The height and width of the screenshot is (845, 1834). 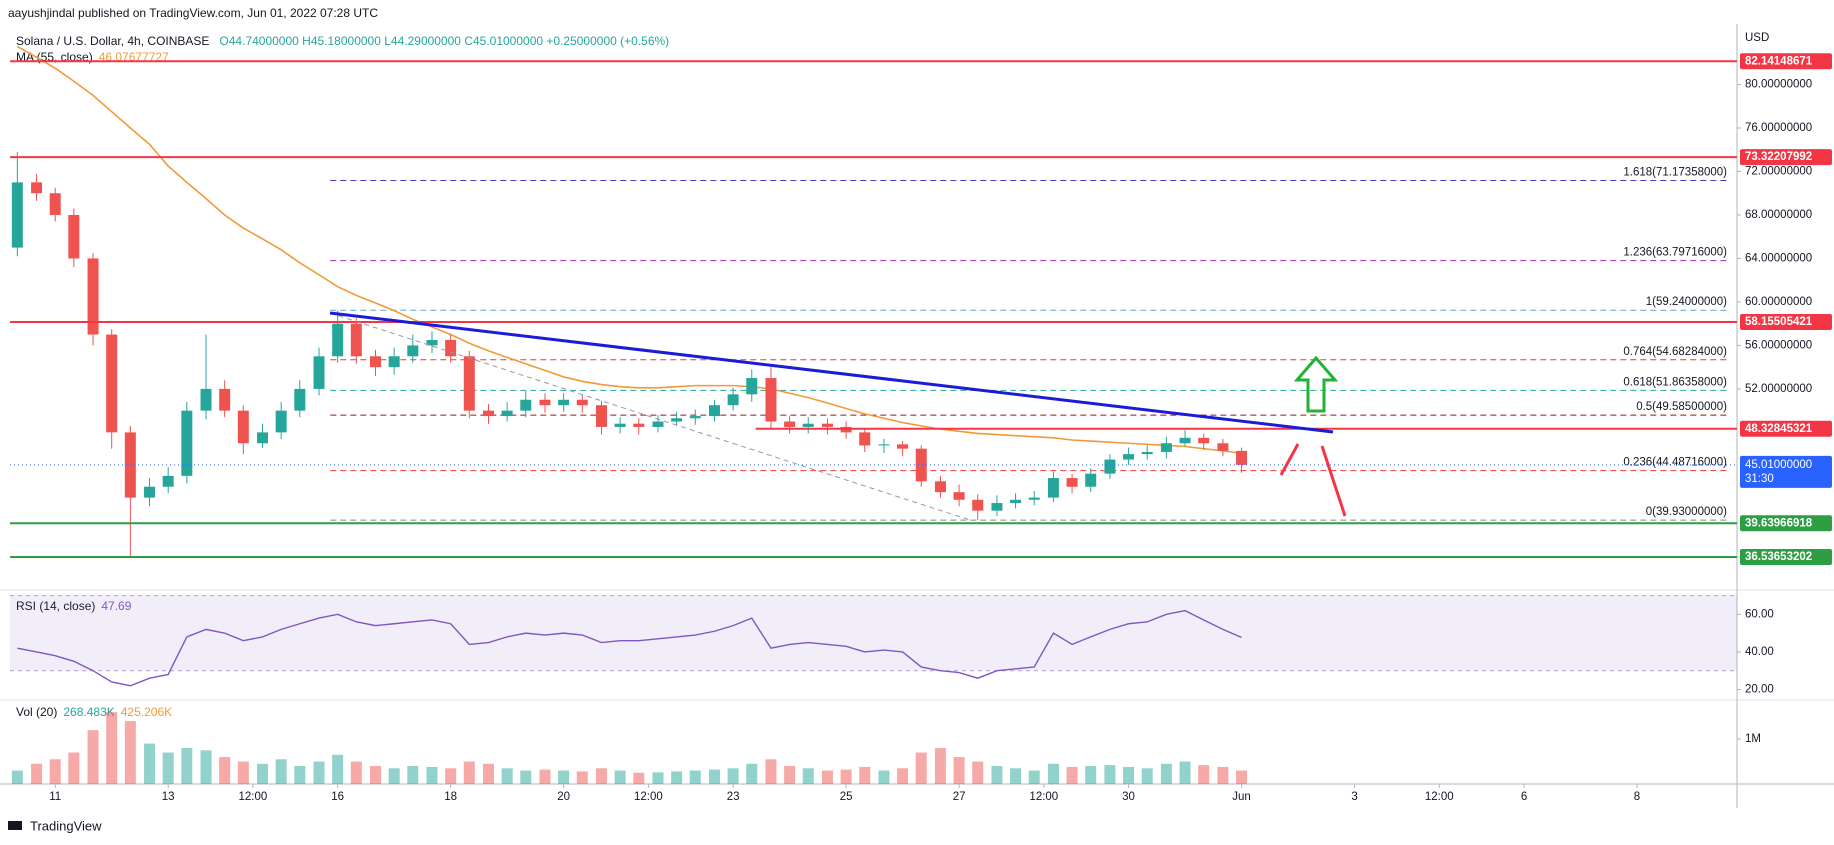 I want to click on title: Solana / U.S. Dollar, 4h, COINBASE, so click(x=112, y=41).